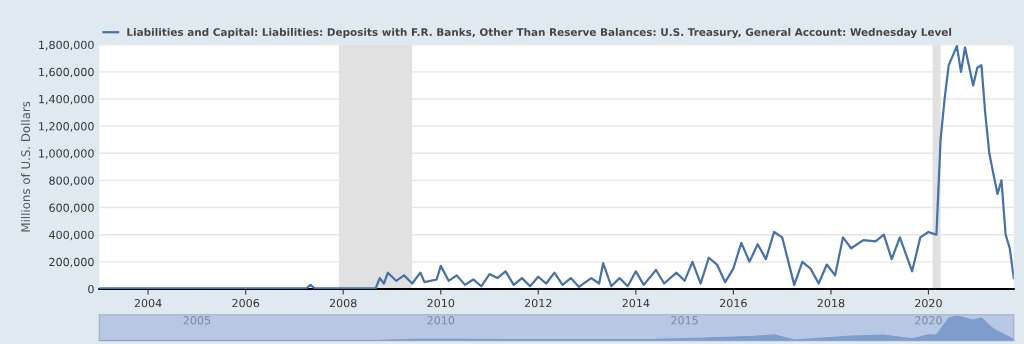 The height and width of the screenshot is (344, 1024). Describe the element at coordinates (831, 303) in the screenshot. I see `x-tick-label: 2018` at that location.